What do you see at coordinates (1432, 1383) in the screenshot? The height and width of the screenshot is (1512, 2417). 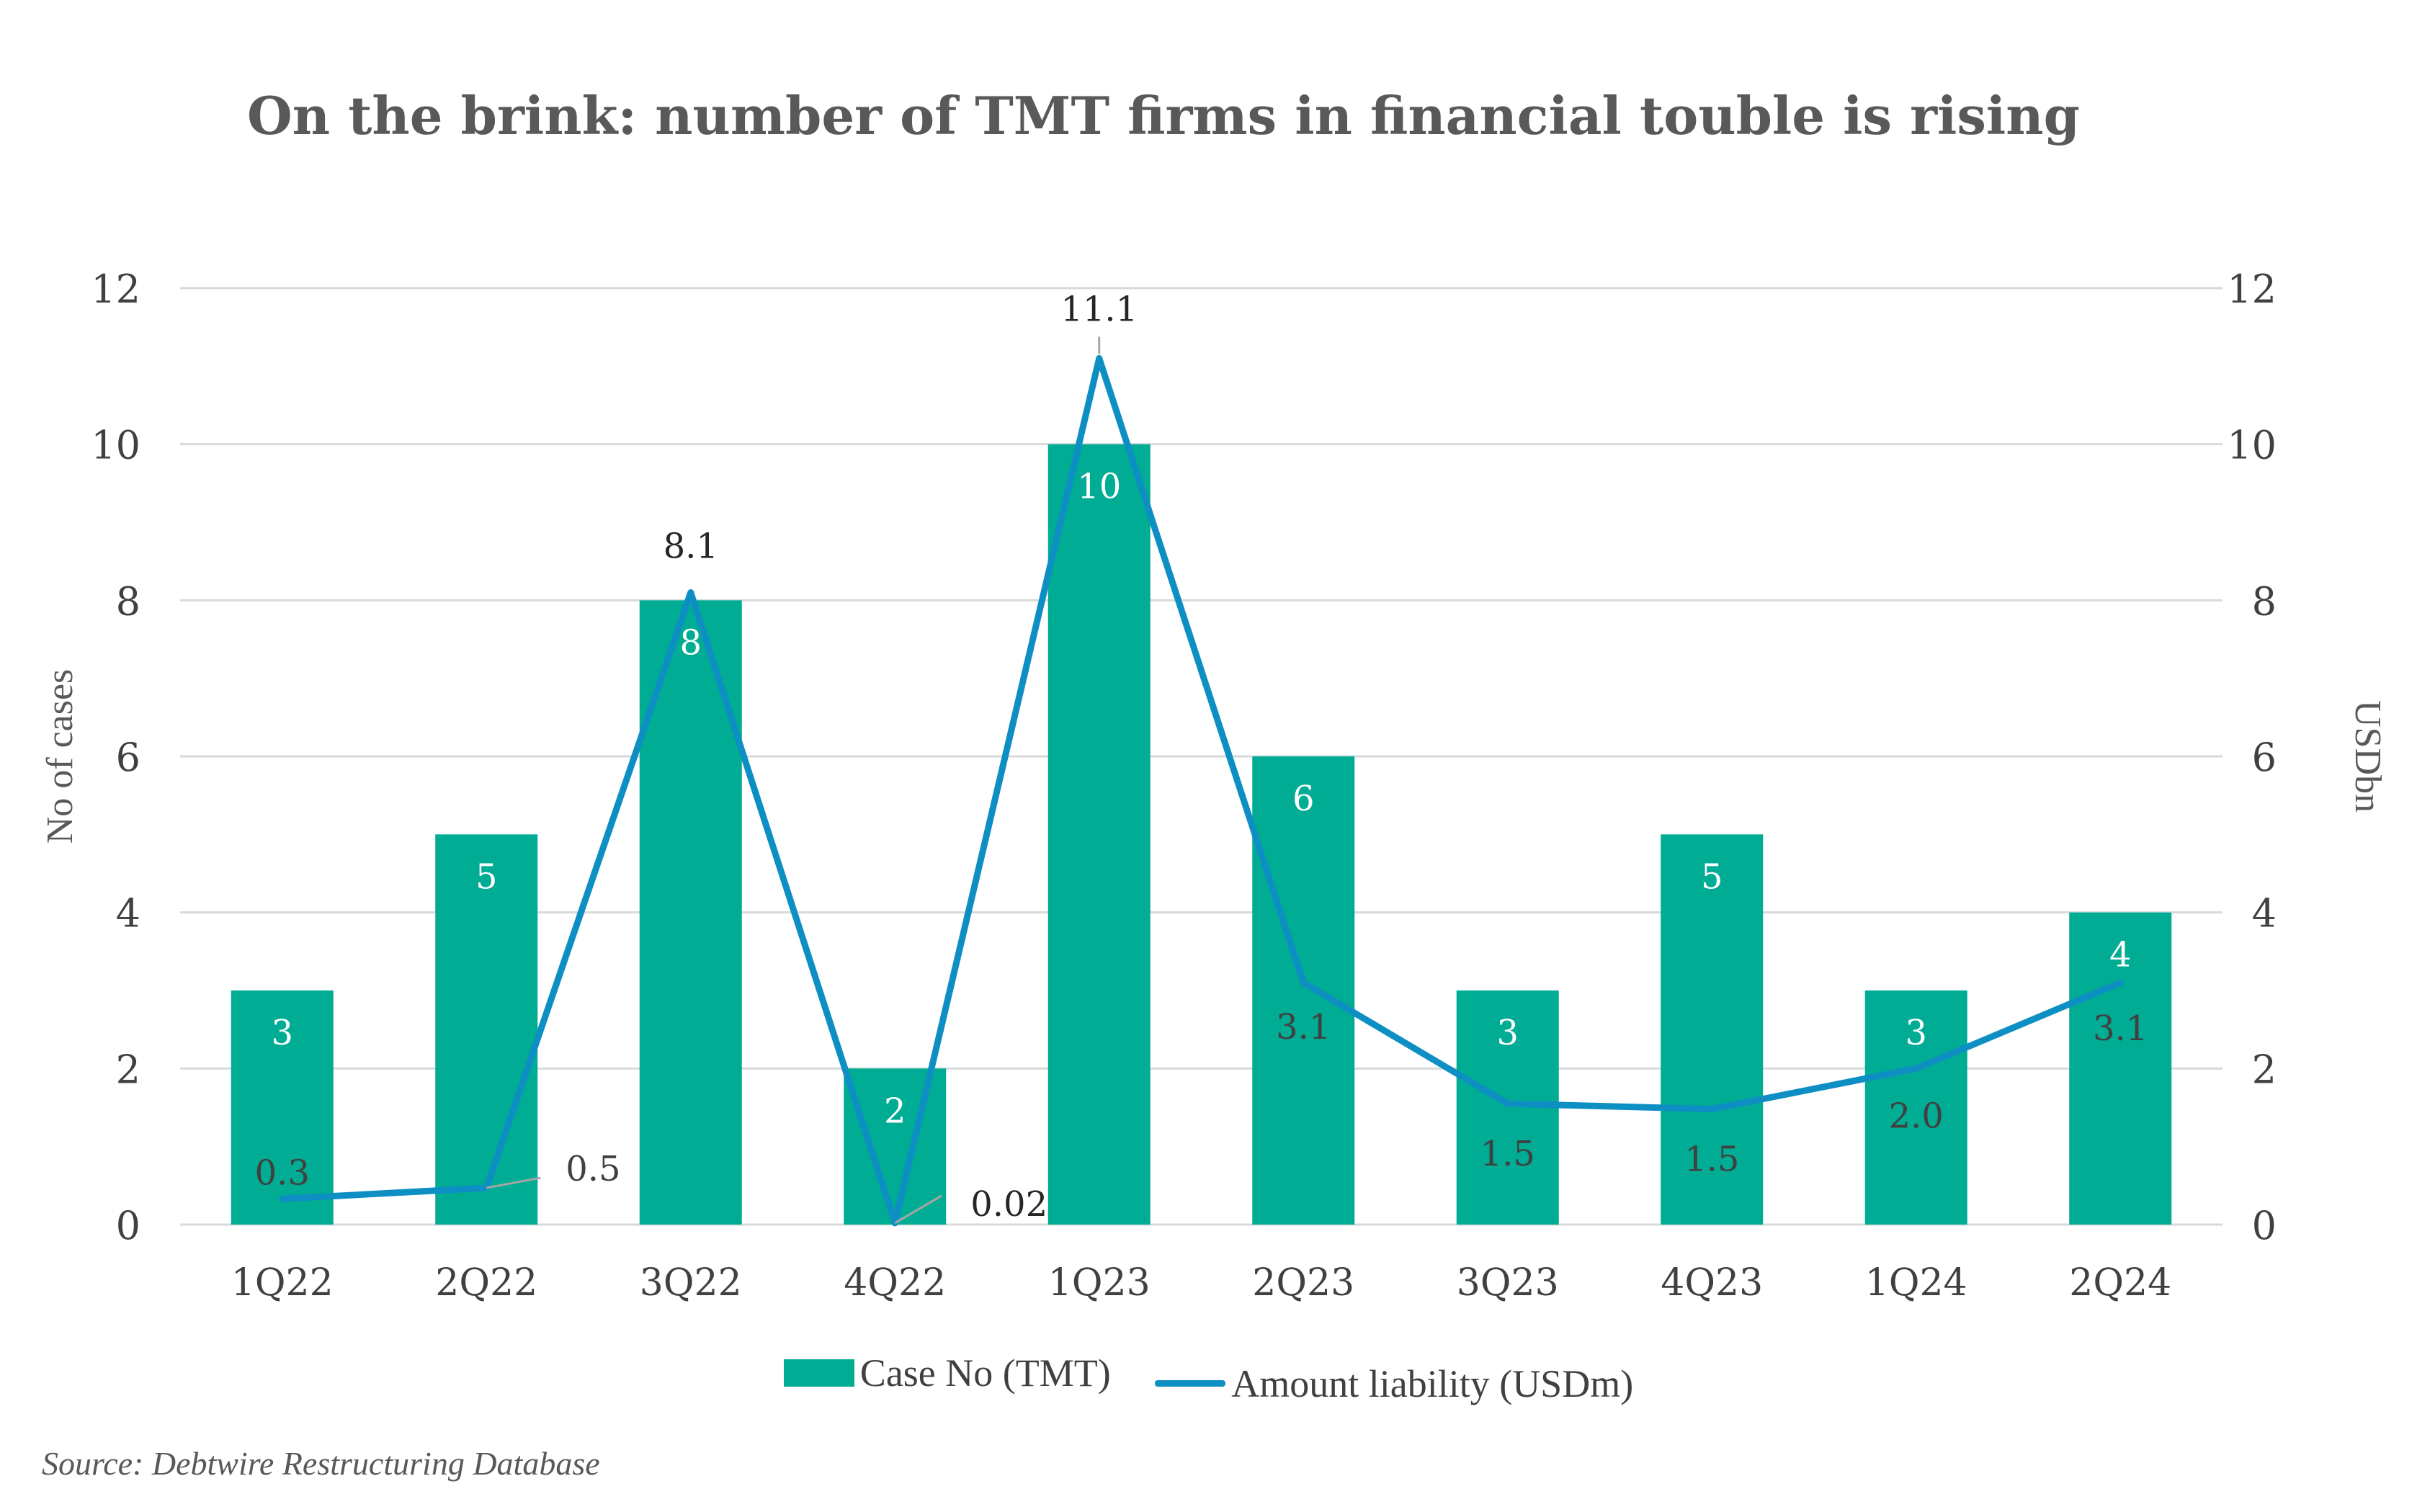 I see `legend-label-line: Amount liability (USDm)` at bounding box center [1432, 1383].